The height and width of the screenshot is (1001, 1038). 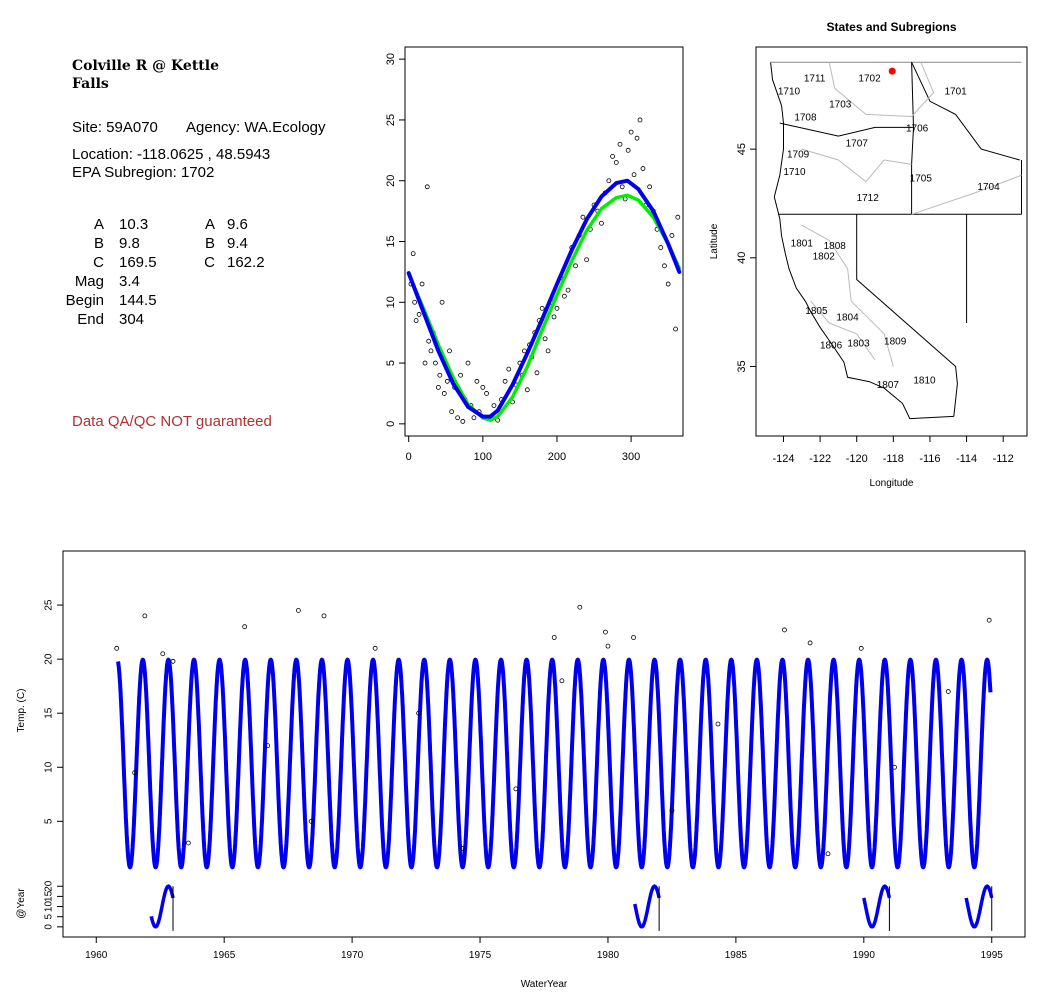 What do you see at coordinates (907, 315) in the screenshot?
I see `ca-nv-border` at bounding box center [907, 315].